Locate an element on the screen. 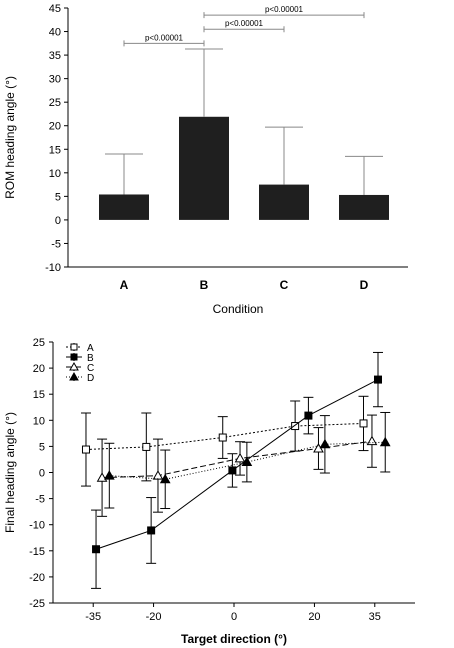 The image size is (454, 648). bar-error-bars is located at coordinates (244, 121).